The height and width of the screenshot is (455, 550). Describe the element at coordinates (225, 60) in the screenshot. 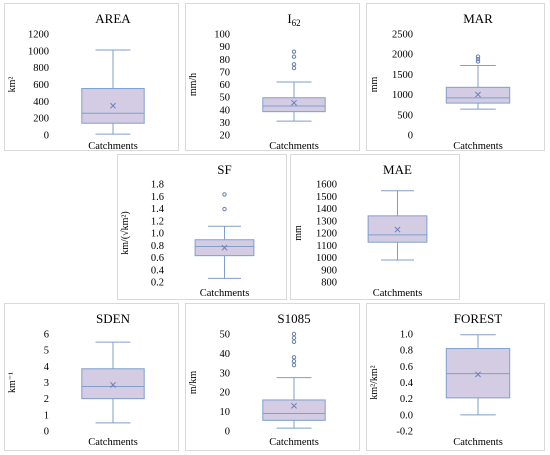

I see `y-tick-label: 80` at that location.